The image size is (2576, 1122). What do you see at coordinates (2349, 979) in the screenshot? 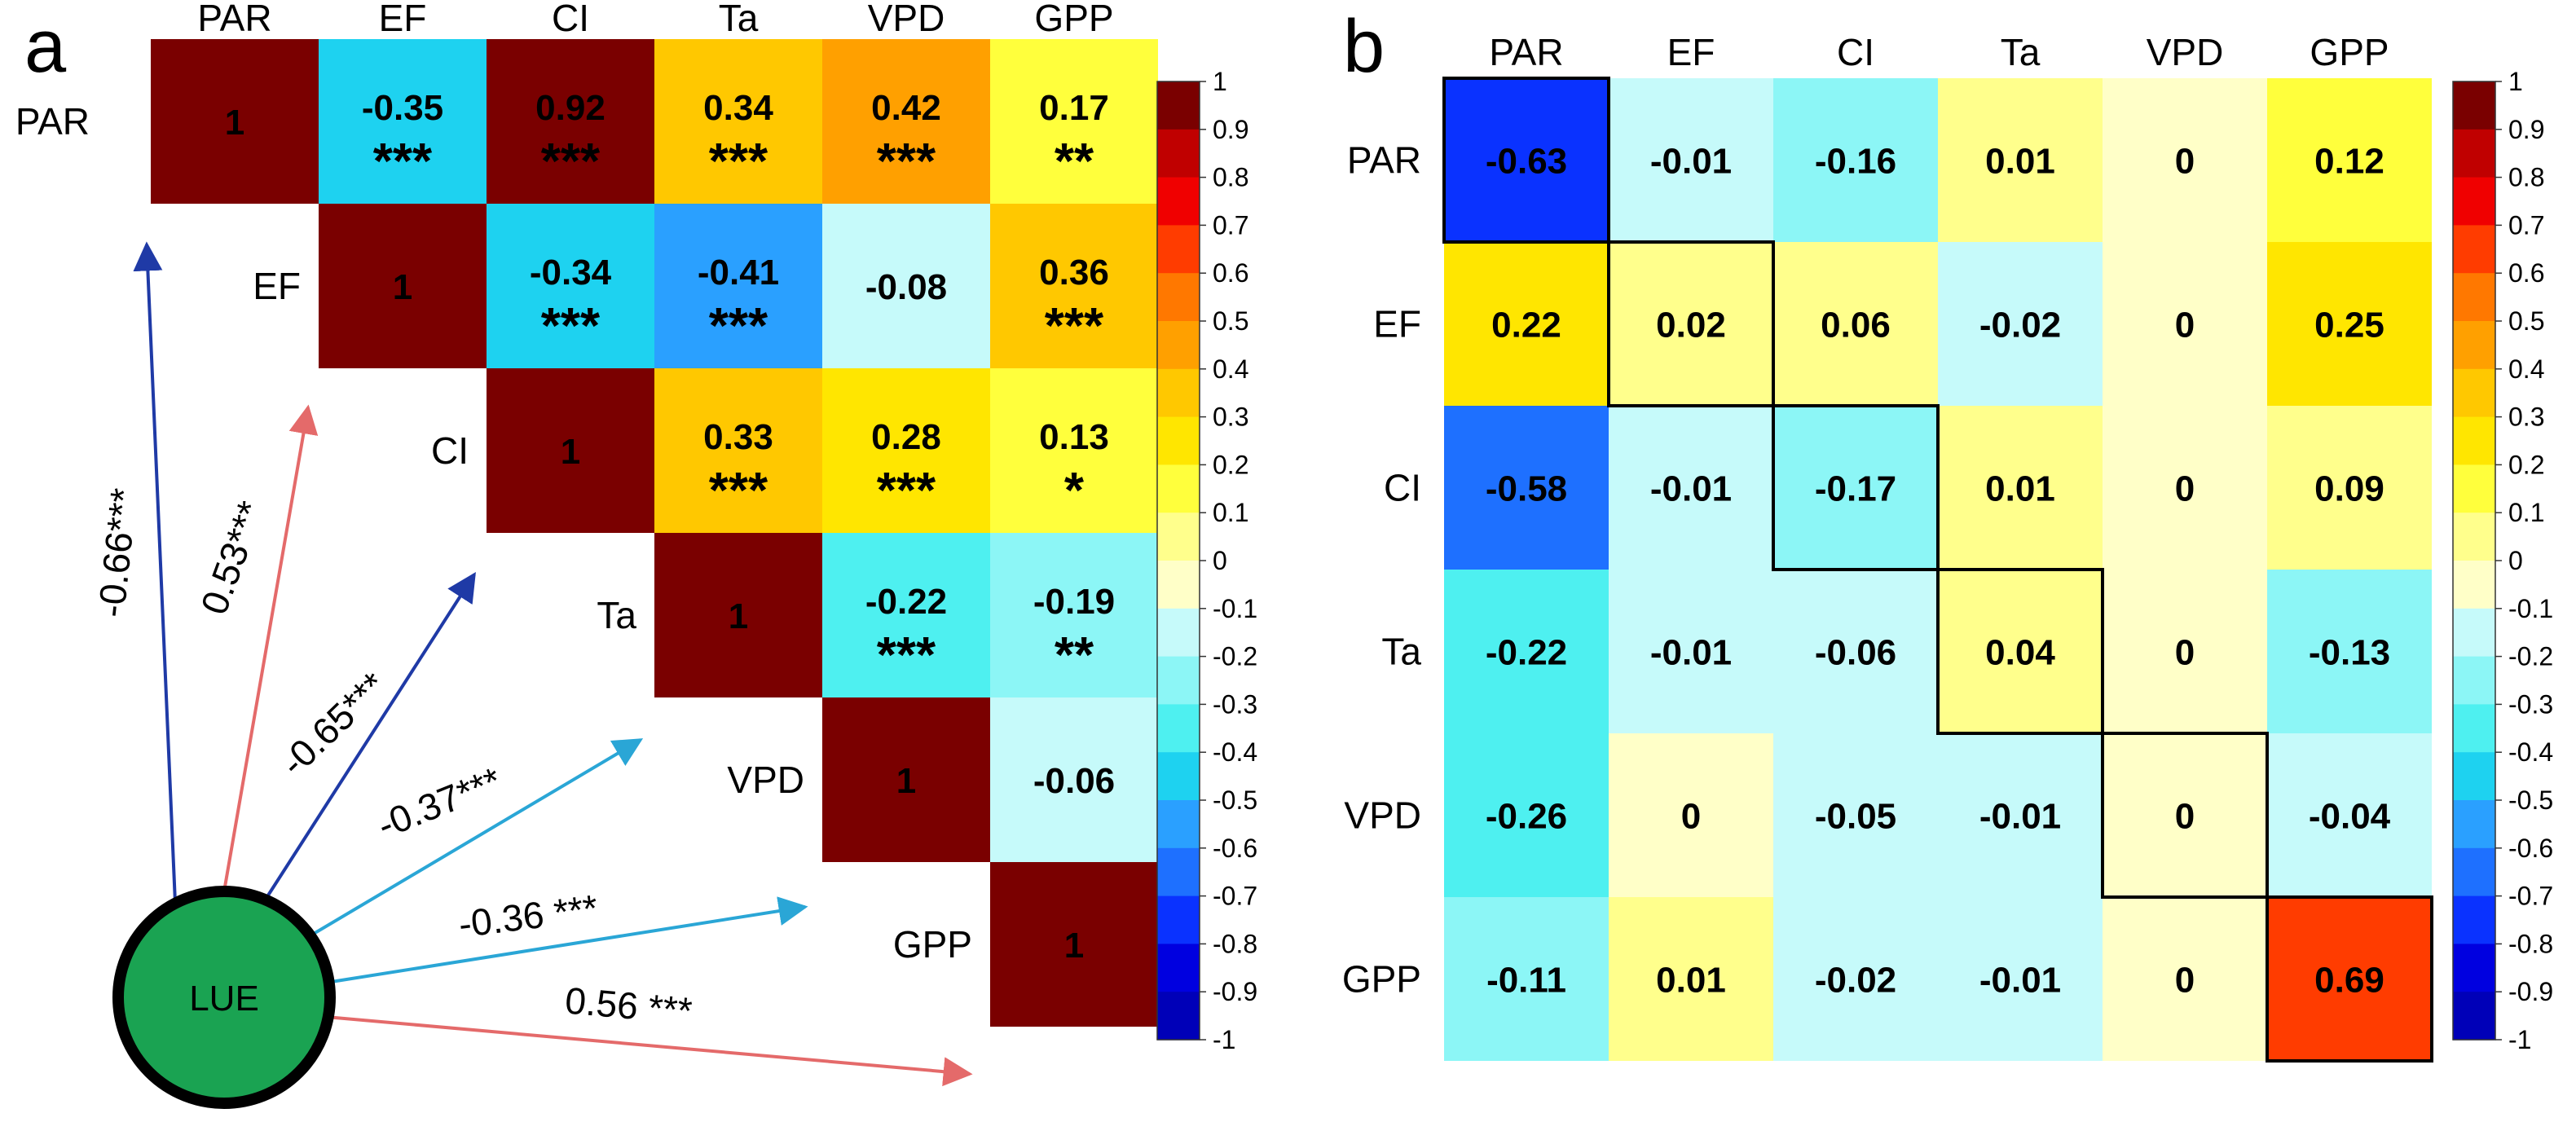
I see `b-diagonal-outline` at bounding box center [2349, 979].